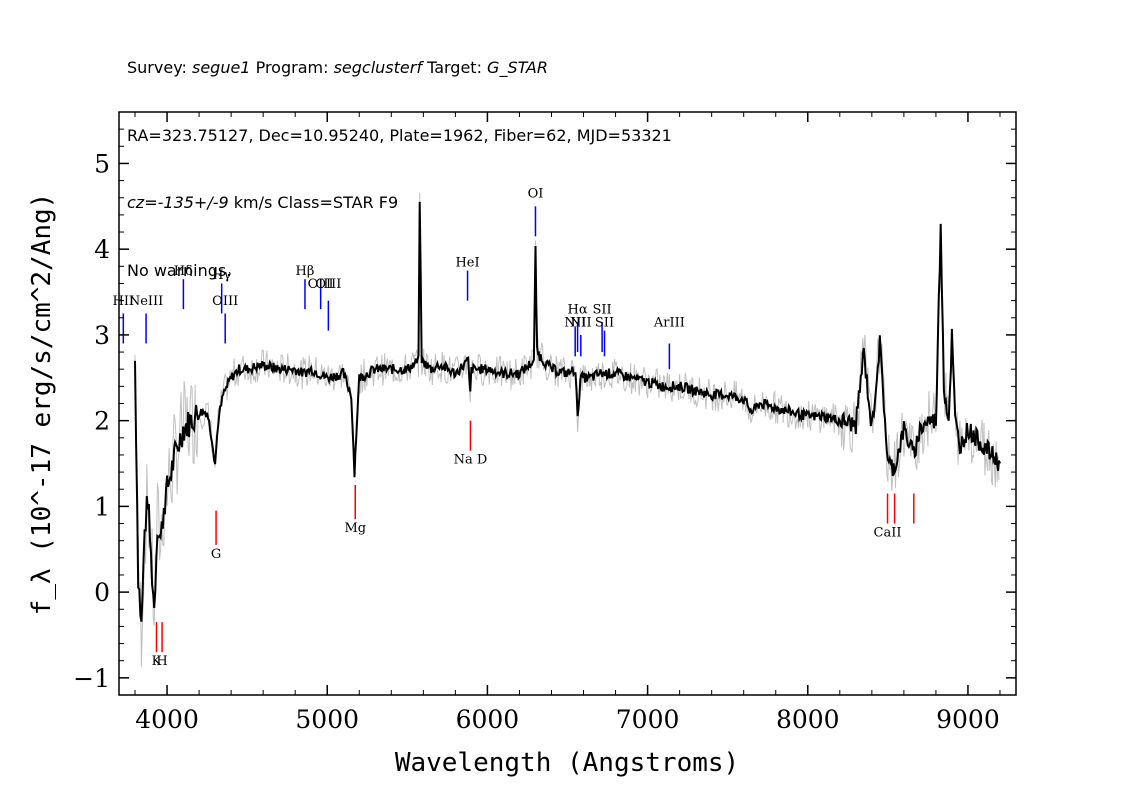 The image size is (1134, 810). I want to click on absorption-line-label-4: Na D, so click(471, 460).